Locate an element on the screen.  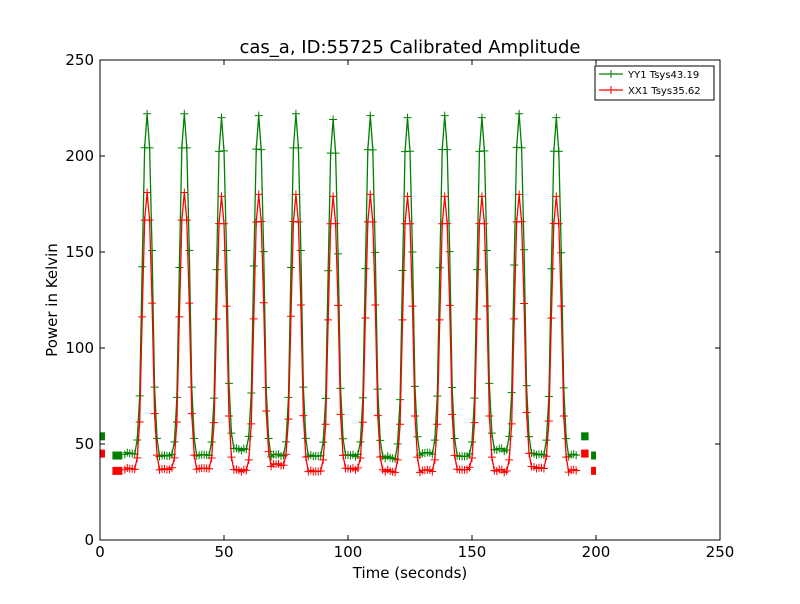
y-axis-label: Power in Kelvin is located at coordinates (52, 300).